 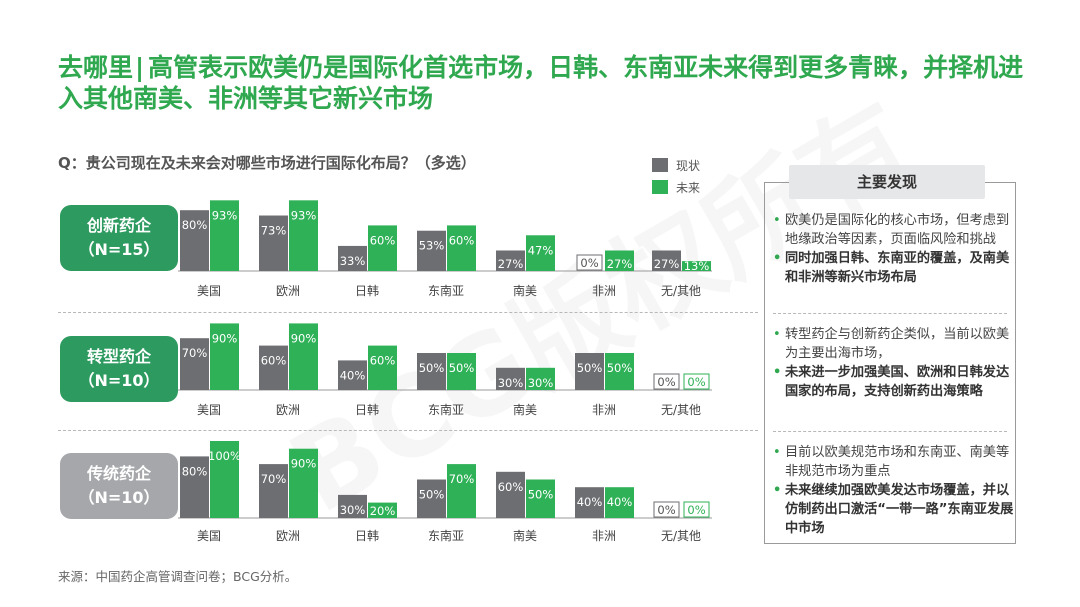 What do you see at coordinates (604, 536) in the screenshot?
I see `category-label: 非洲` at bounding box center [604, 536].